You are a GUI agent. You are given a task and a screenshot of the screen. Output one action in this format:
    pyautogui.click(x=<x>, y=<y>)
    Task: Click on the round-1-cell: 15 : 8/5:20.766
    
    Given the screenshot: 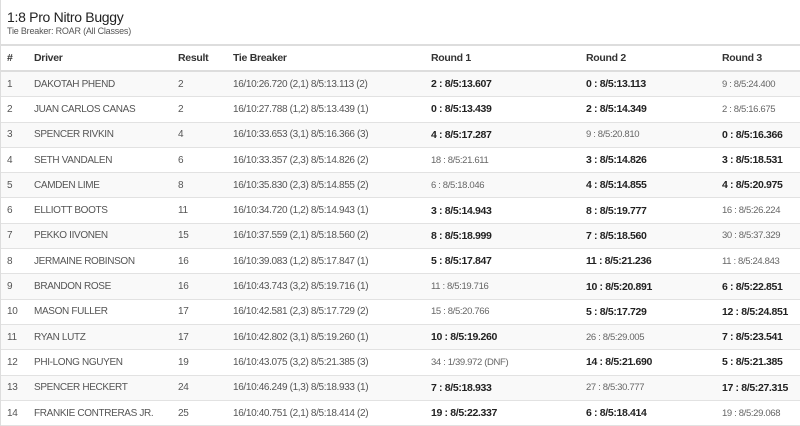 What is the action you would take?
    pyautogui.click(x=508, y=312)
    